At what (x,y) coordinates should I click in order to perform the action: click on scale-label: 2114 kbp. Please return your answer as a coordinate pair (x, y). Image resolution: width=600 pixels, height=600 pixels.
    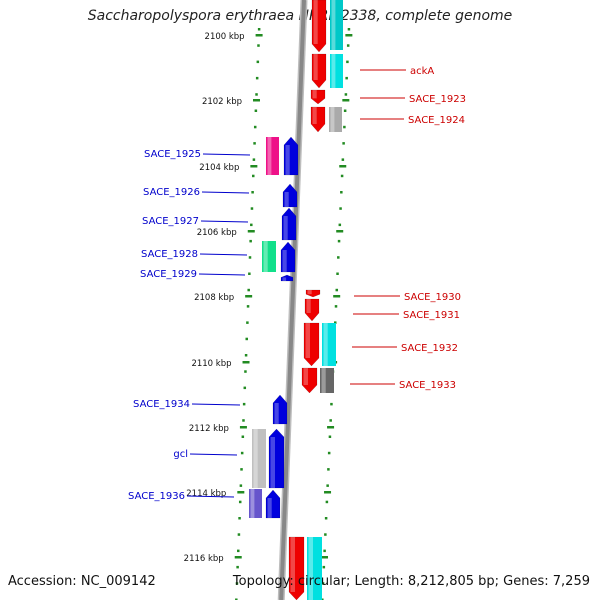
    Looking at the image, I should click on (206, 494).